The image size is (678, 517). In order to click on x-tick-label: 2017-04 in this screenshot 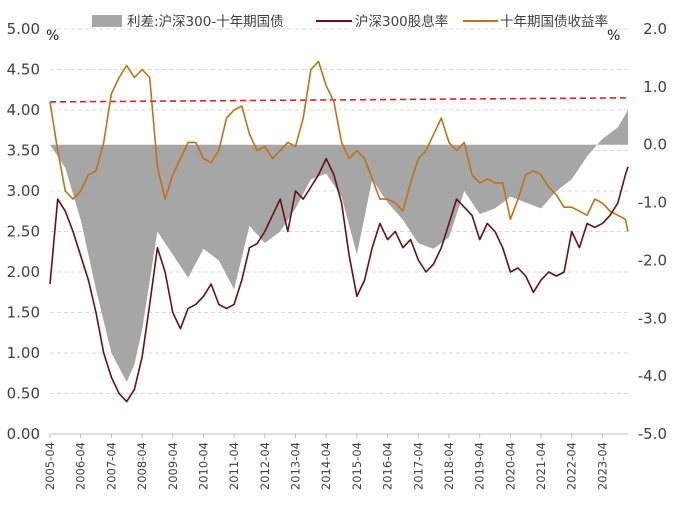, I will do `click(418, 466)`.